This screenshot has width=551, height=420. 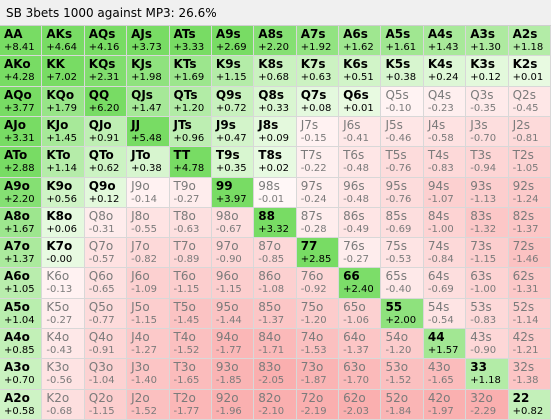 I want to click on hand-cell: Q3s -0.35, so click(x=487, y=101).